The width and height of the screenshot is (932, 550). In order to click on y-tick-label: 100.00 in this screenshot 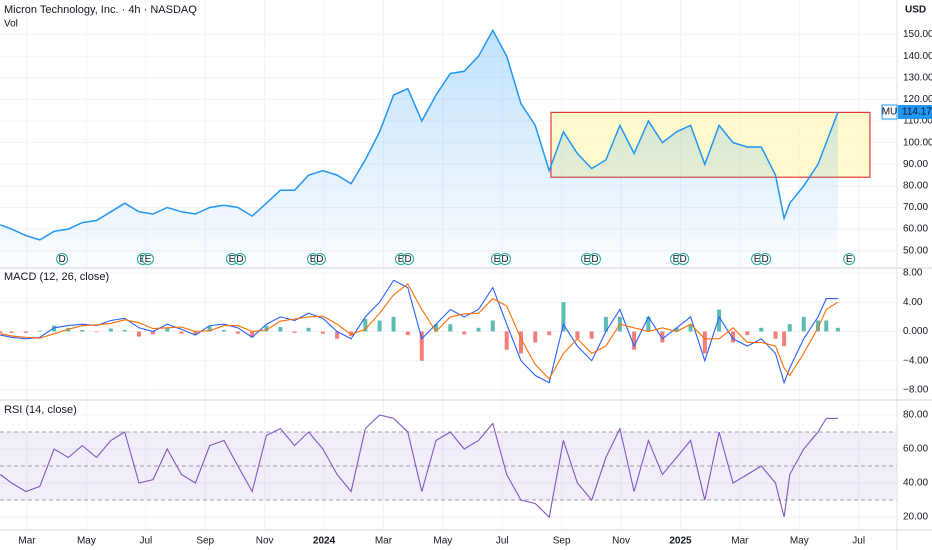, I will do `click(917, 142)`.